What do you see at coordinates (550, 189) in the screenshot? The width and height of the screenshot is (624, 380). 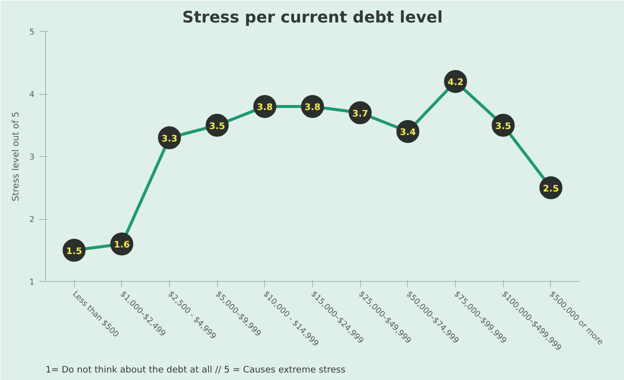 I see `data-label: 2.5` at bounding box center [550, 189].